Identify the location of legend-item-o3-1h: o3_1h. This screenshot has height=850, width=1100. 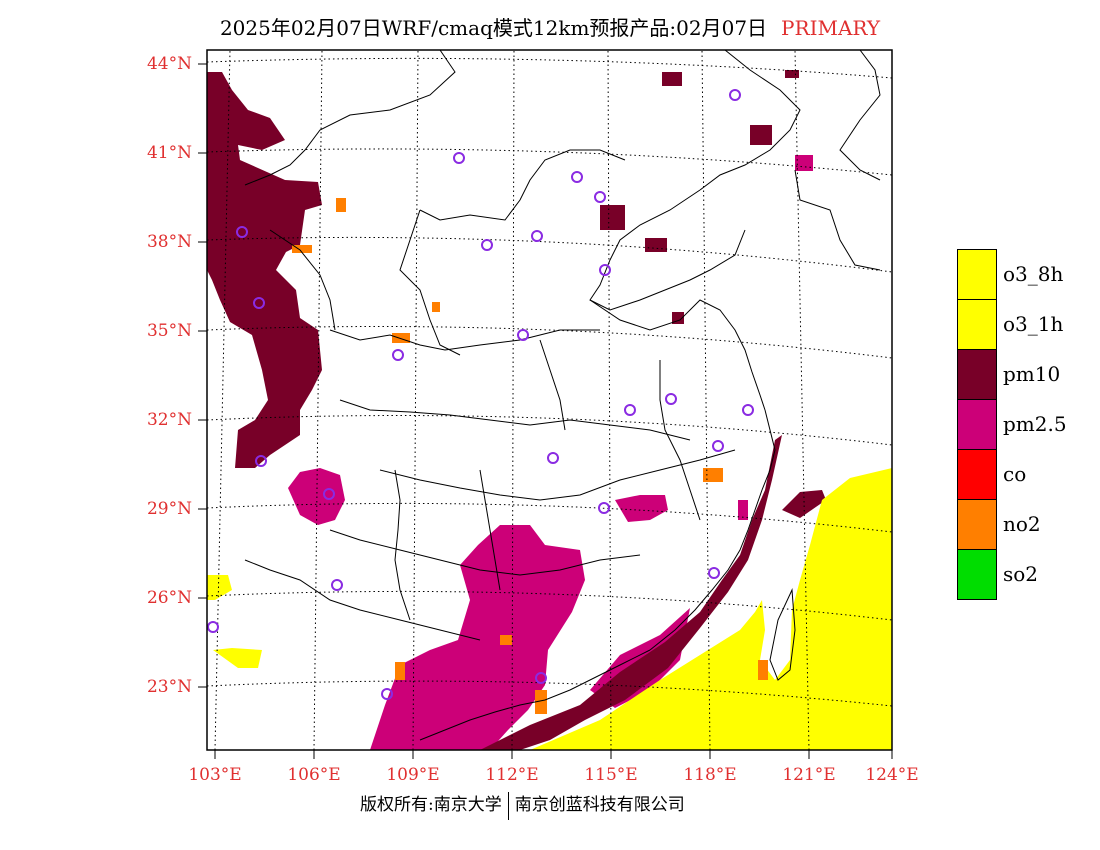
(1019, 324).